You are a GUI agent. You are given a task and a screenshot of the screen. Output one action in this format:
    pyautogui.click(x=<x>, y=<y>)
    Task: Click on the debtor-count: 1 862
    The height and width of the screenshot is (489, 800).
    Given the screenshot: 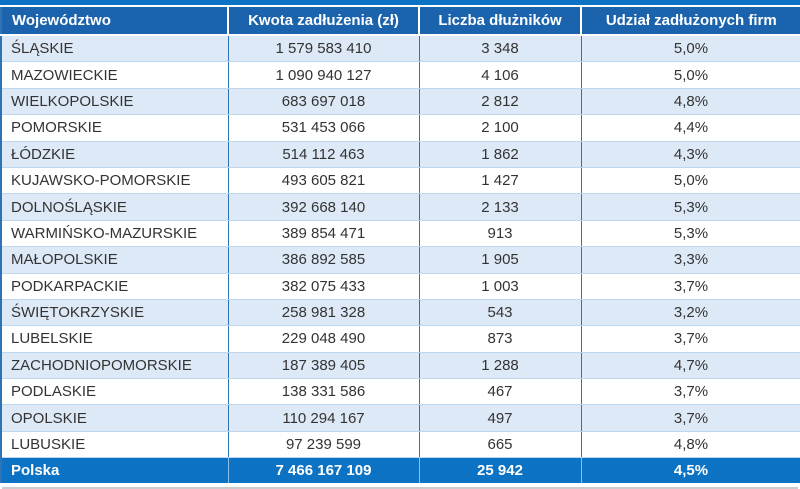 What is the action you would take?
    pyautogui.click(x=500, y=154)
    